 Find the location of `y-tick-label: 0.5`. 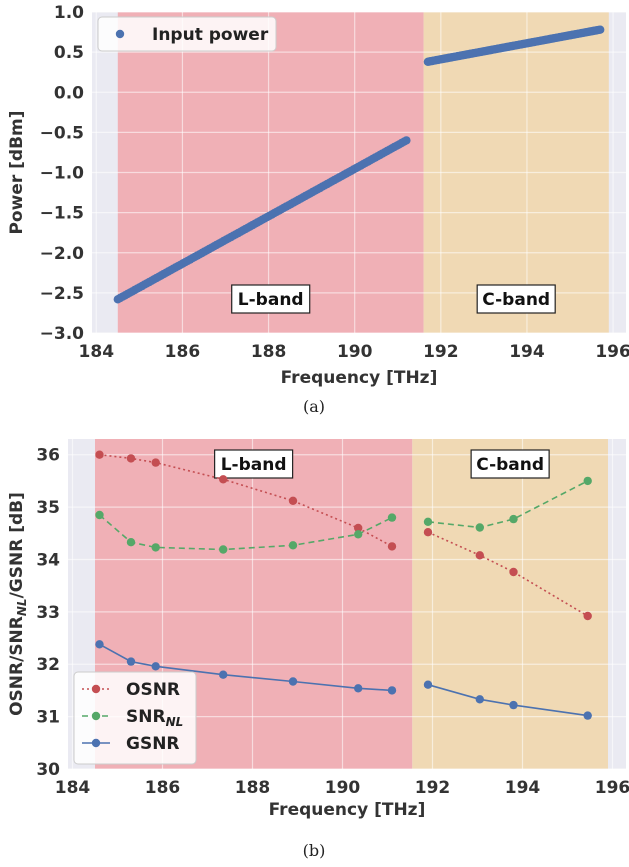

y-tick-label: 0.5 is located at coordinates (69, 53).